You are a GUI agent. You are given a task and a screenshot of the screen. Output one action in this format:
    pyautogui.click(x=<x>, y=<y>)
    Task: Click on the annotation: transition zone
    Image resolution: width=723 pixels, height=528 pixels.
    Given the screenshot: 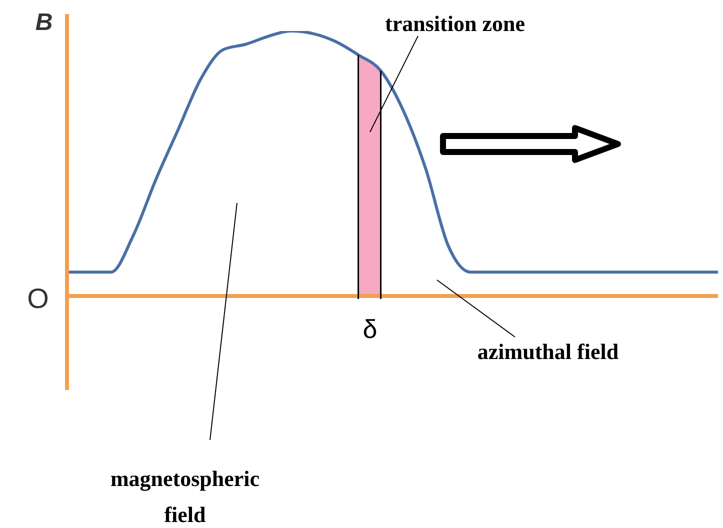 What is the action you would take?
    pyautogui.click(x=455, y=23)
    